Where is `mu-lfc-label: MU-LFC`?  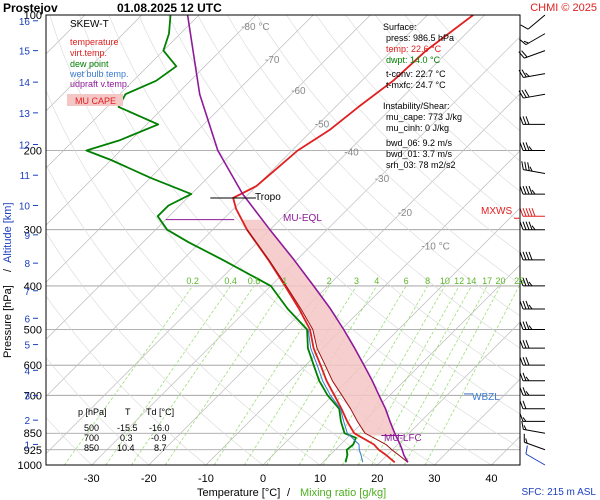
mu-lfc-label: MU-LFC is located at coordinates (403, 438).